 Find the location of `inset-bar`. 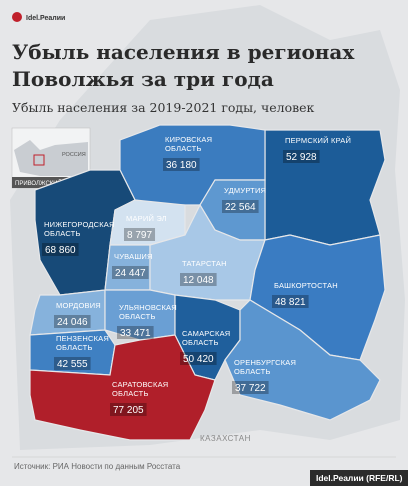

inset-bar is located at coordinates (51, 182).